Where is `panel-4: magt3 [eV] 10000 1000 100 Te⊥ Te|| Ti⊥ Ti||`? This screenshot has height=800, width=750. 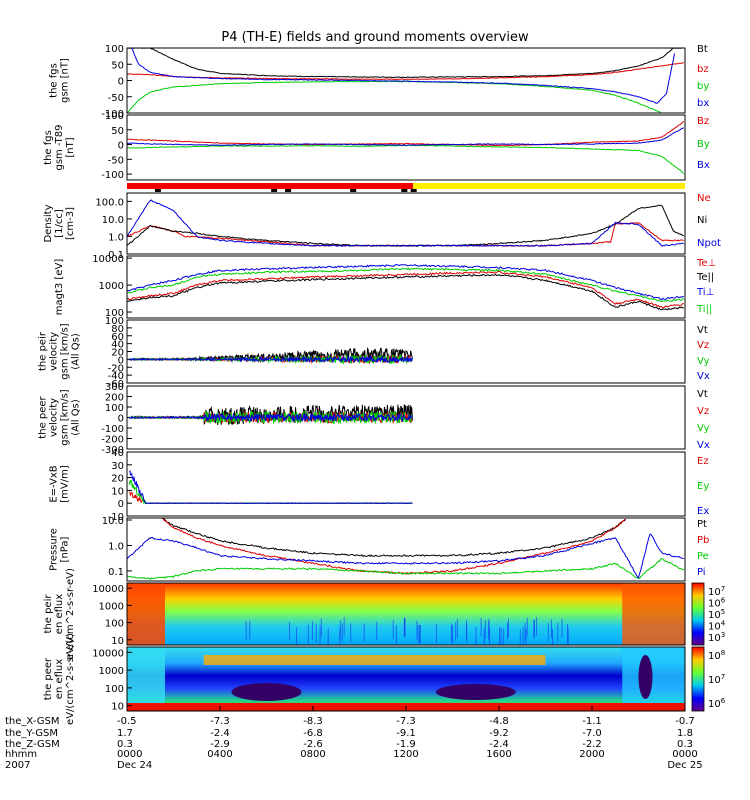
panel-4: magt3 [eV] 10000 1000 100 Te⊥ Te|| Ti⊥ Ti|| is located at coordinates (385, 286).